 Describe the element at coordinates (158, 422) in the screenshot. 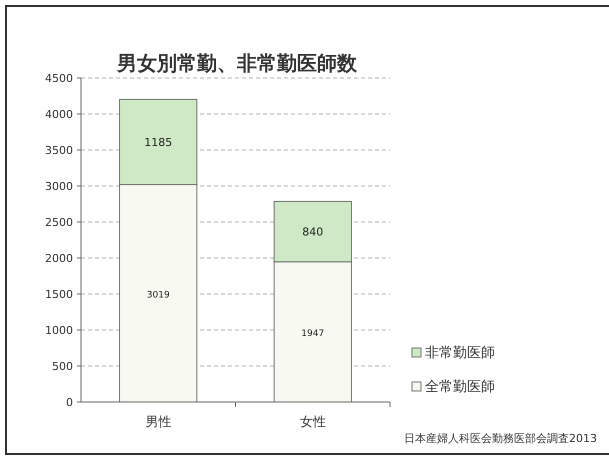

I see `x-tick-label: 男性` at that location.